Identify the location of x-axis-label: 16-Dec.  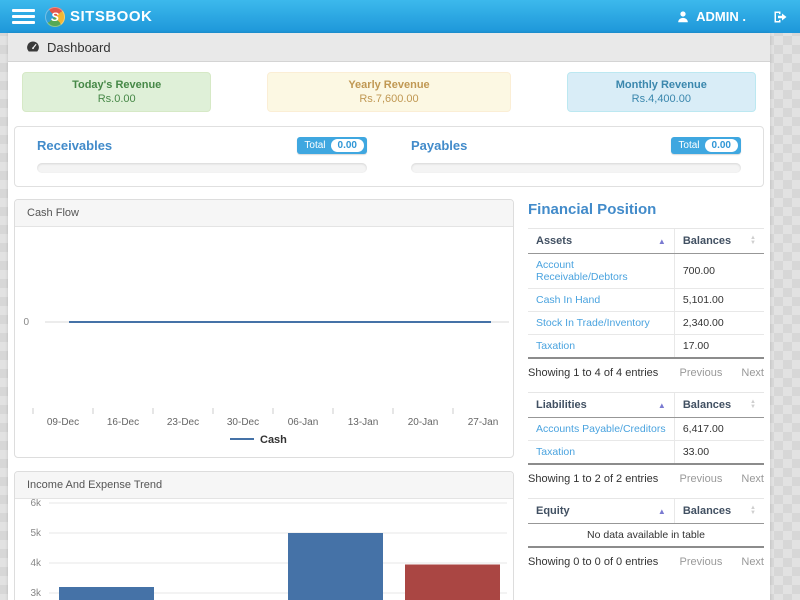
(123, 422).